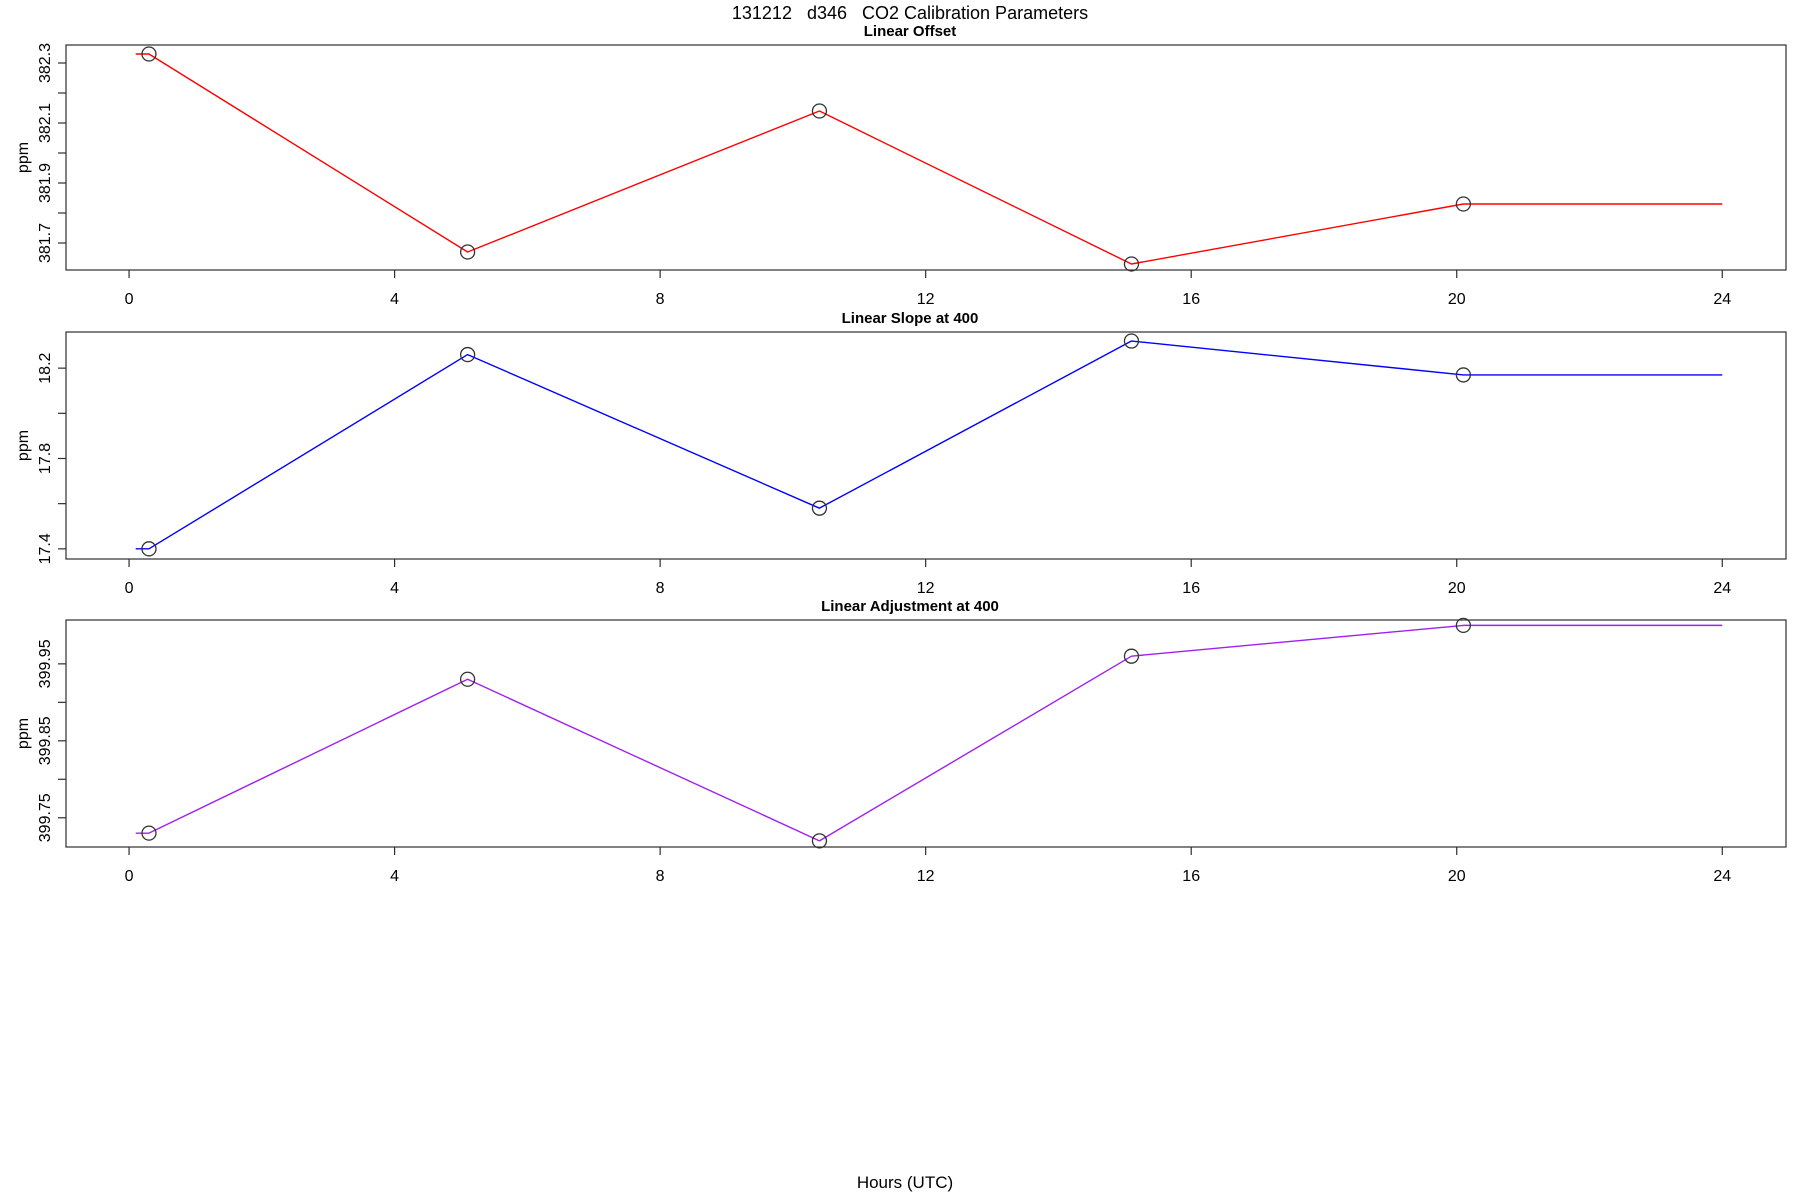  Describe the element at coordinates (660, 299) in the screenshot. I see `linear-offset-xtick-label: 8` at that location.